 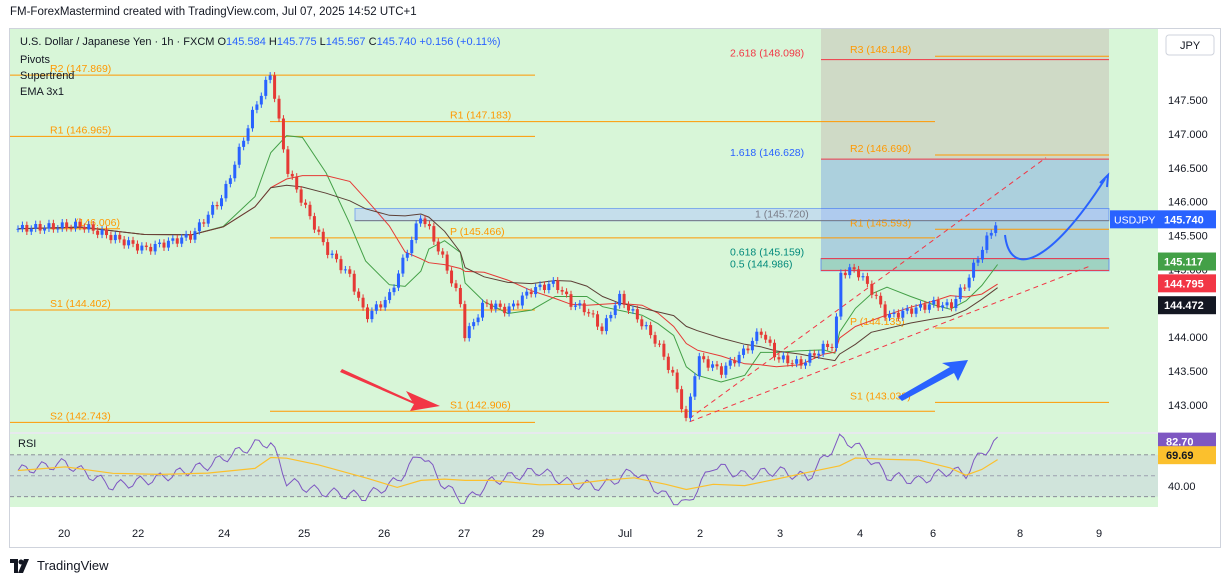 What do you see at coordinates (247, 42) in the screenshot?
I see `ohlc-part: 145.584` at bounding box center [247, 42].